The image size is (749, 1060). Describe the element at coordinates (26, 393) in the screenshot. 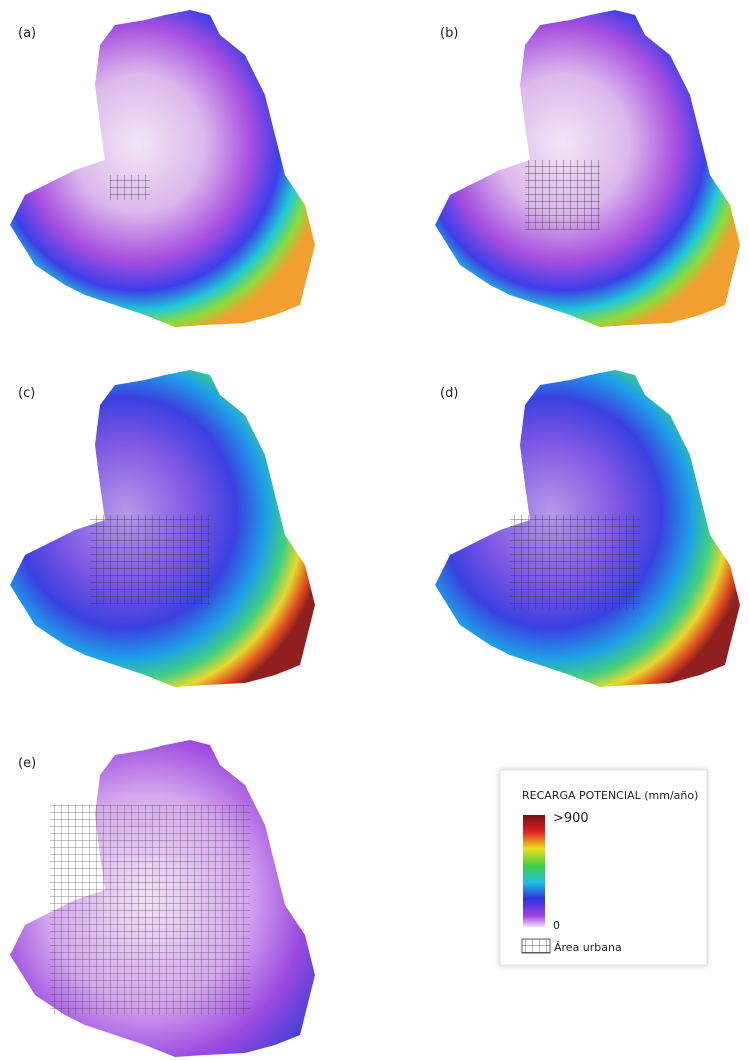

I see `panel-label: (c)` at that location.